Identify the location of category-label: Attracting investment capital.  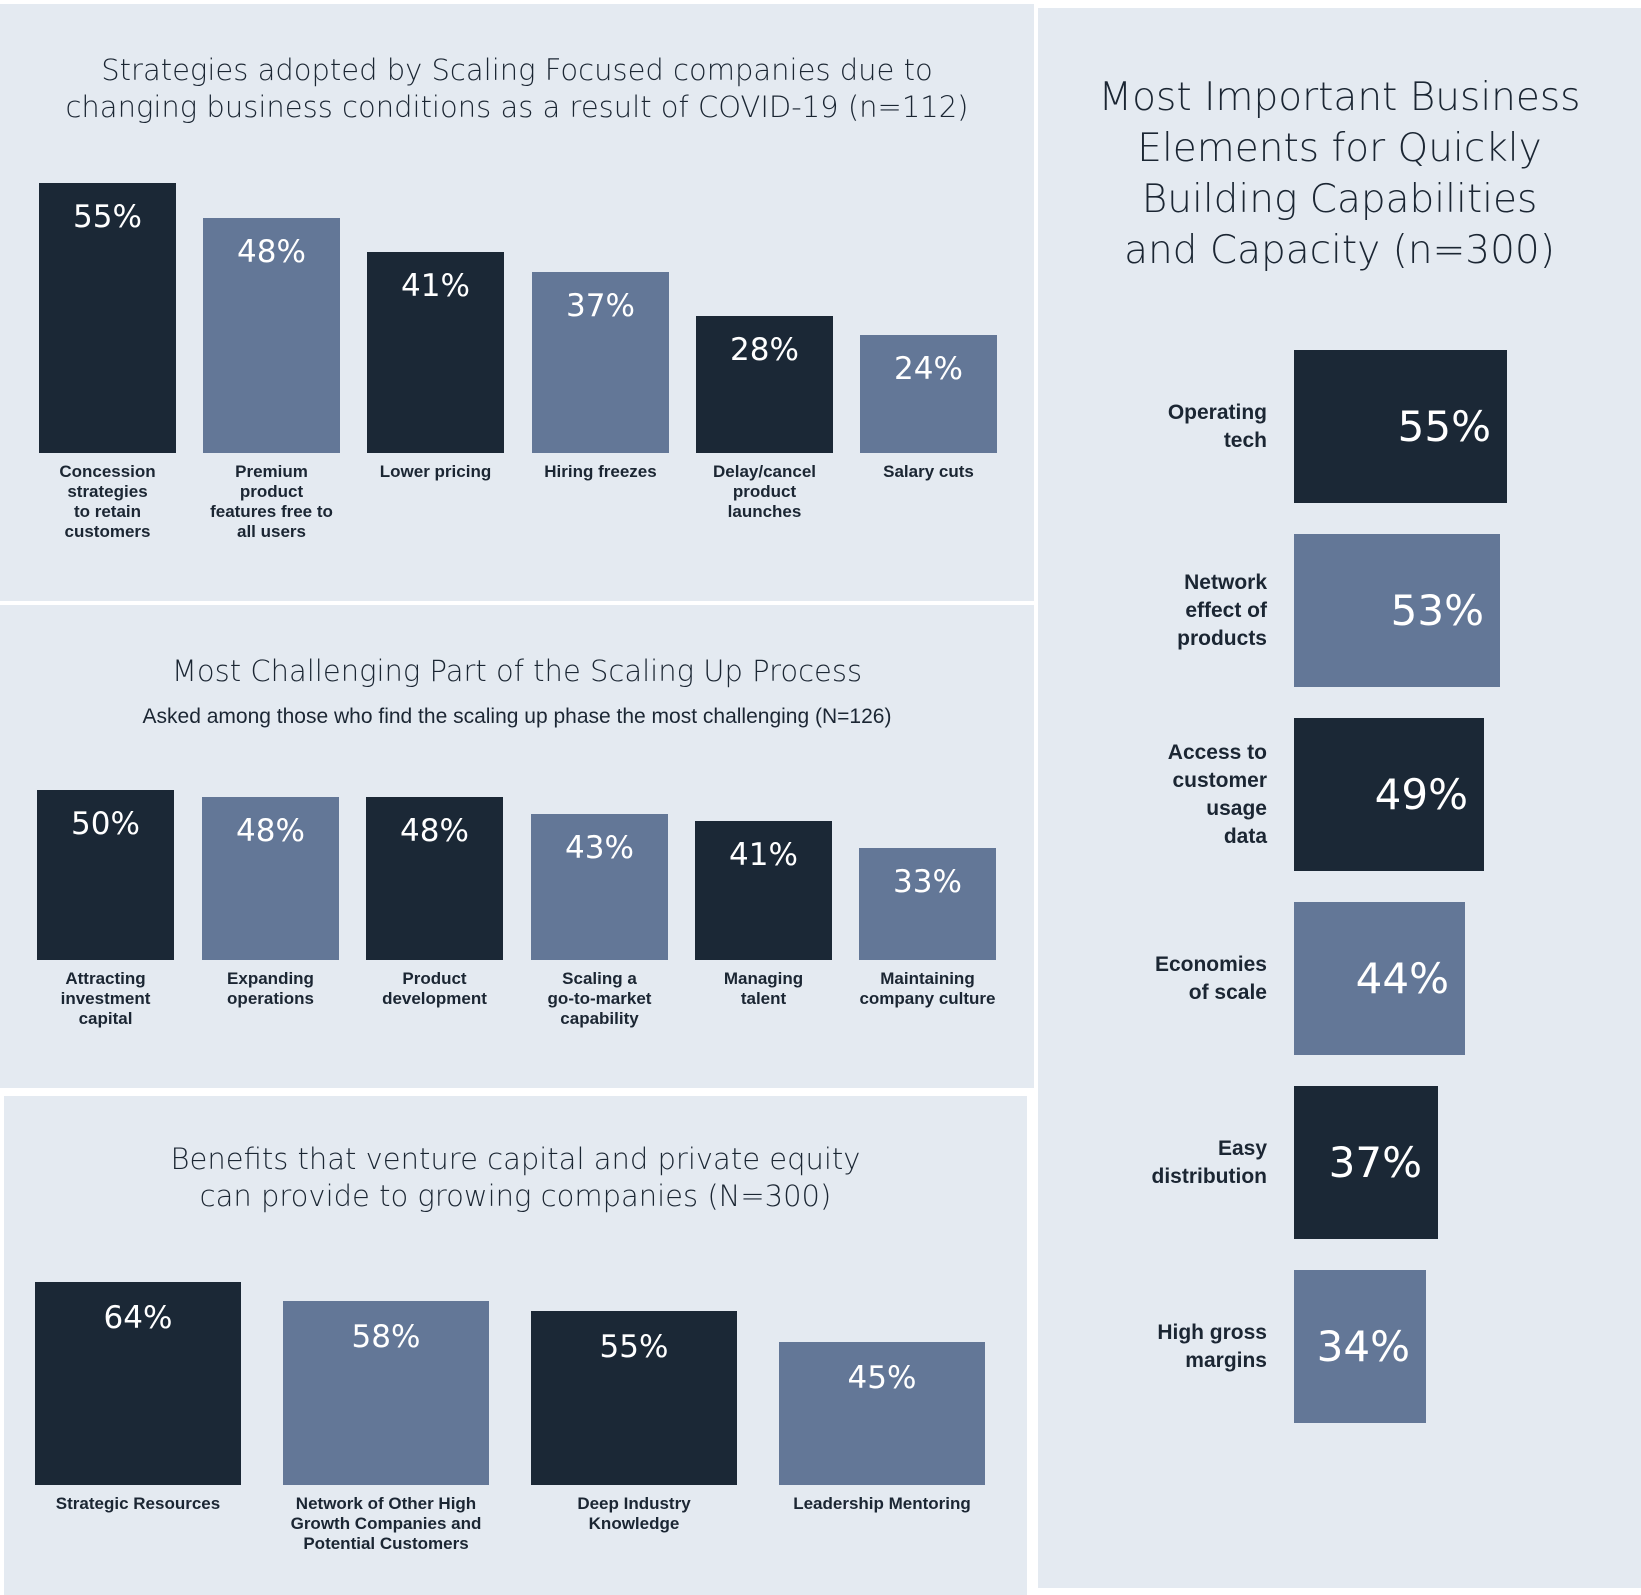
(105, 998).